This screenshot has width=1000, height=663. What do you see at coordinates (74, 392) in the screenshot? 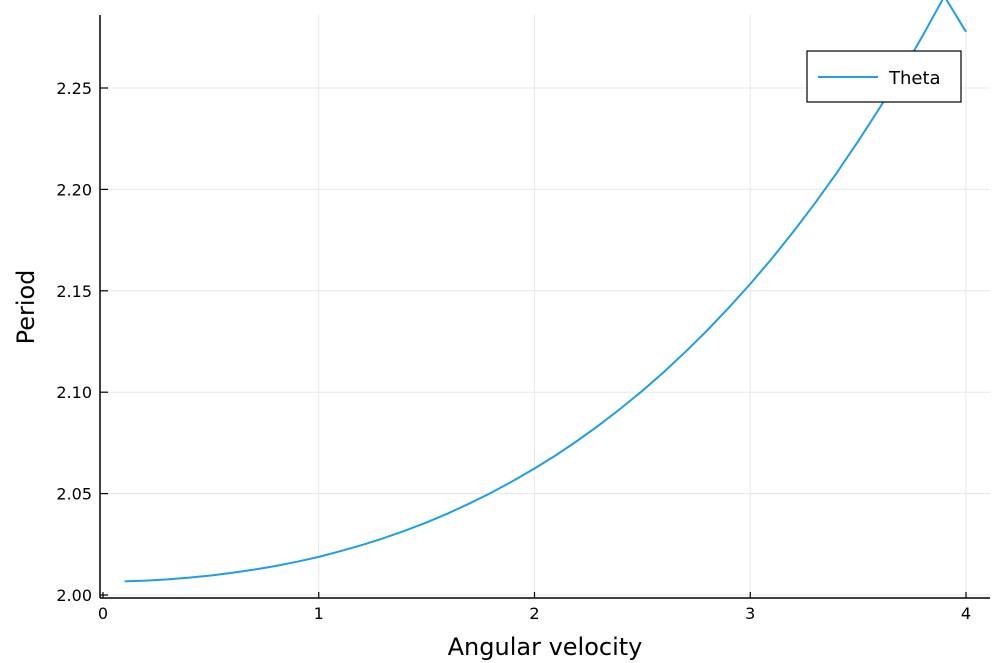
I see `y-tick-label: 2.10` at bounding box center [74, 392].